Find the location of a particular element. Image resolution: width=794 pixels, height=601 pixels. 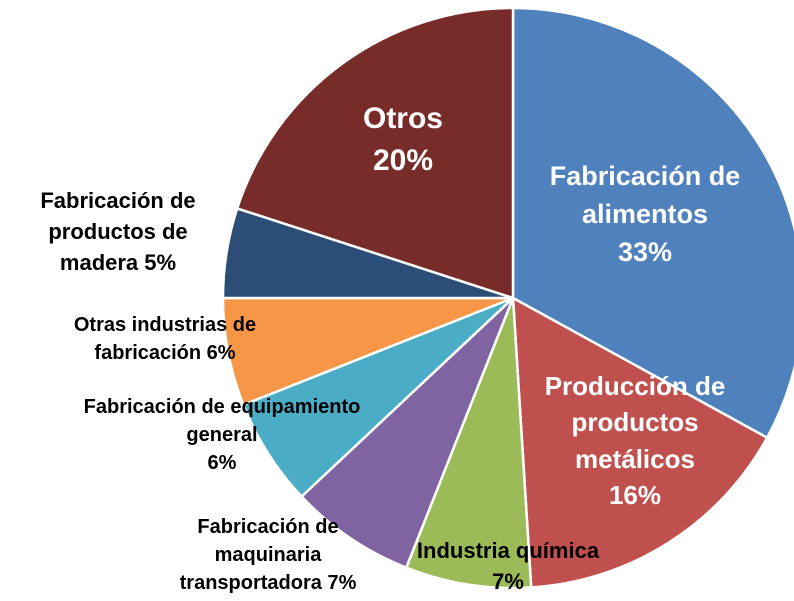

category-label: Fabricación de productos de madera is located at coordinates (118, 231).